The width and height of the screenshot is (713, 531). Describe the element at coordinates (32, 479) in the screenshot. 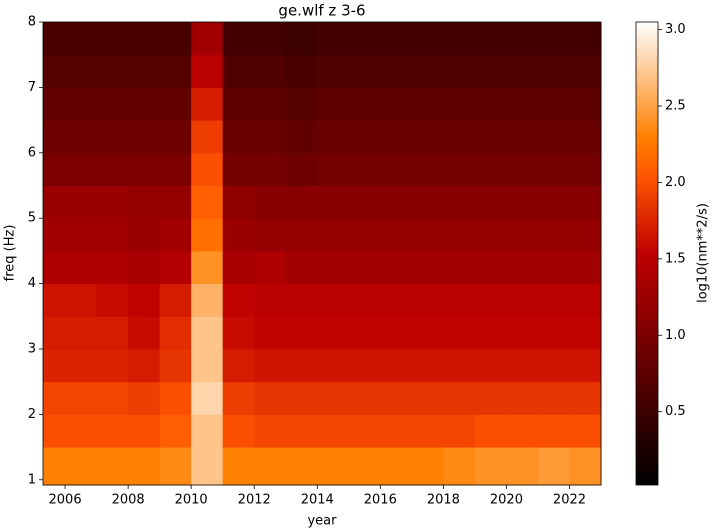

I see `y-tick-label: 1` at that location.